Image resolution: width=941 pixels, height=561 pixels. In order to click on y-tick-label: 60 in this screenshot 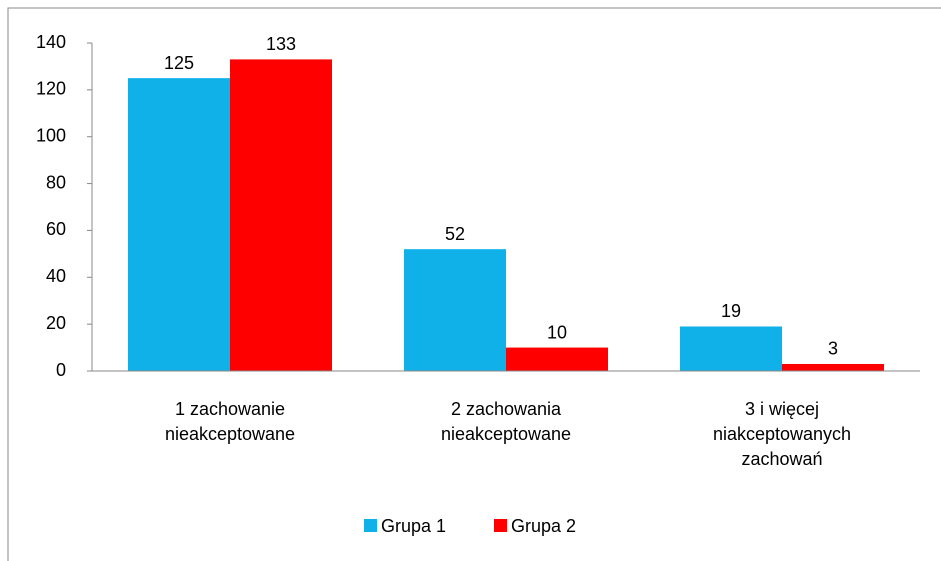, I will do `click(56, 229)`.